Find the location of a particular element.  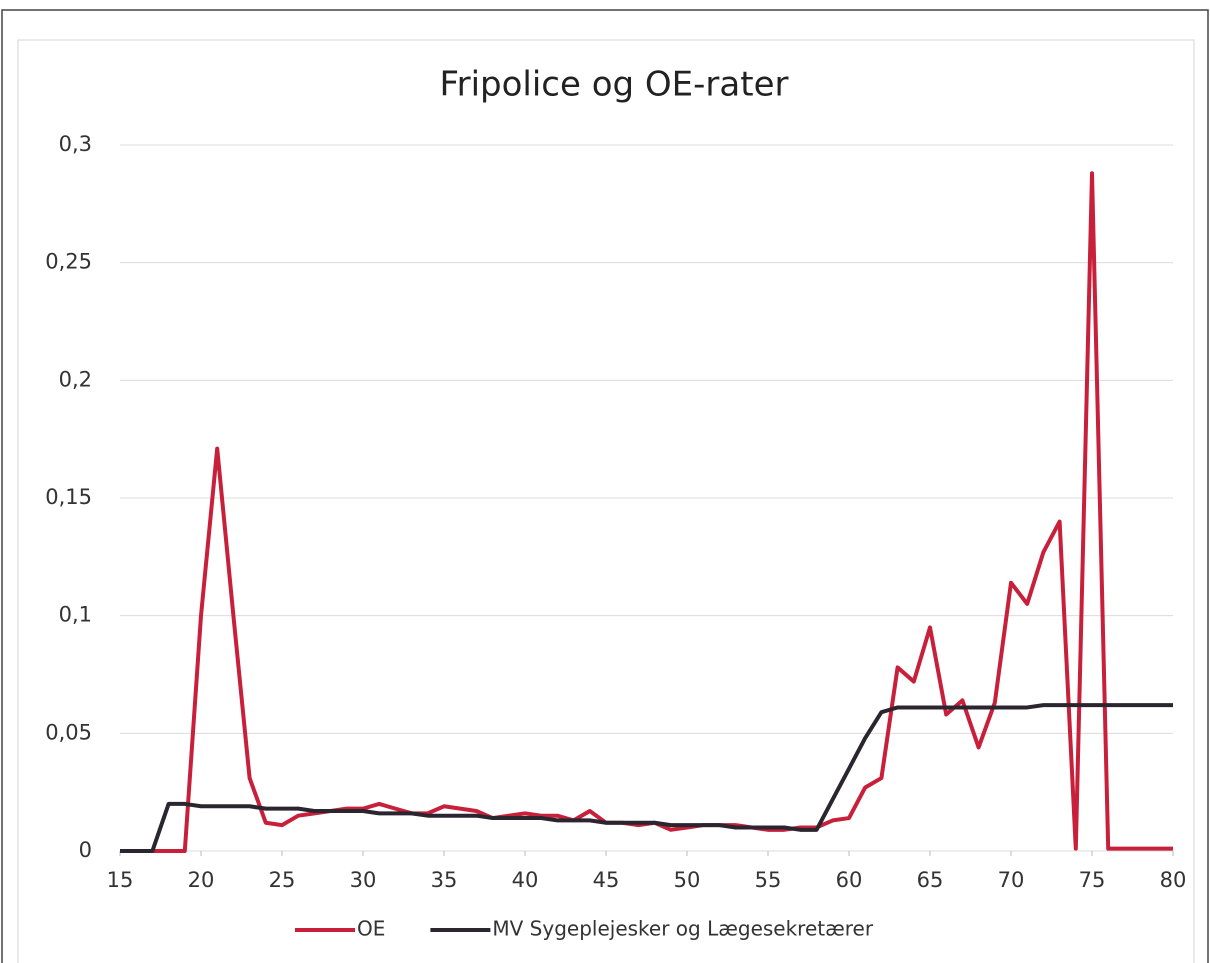

series-line is located at coordinates (646, 778).